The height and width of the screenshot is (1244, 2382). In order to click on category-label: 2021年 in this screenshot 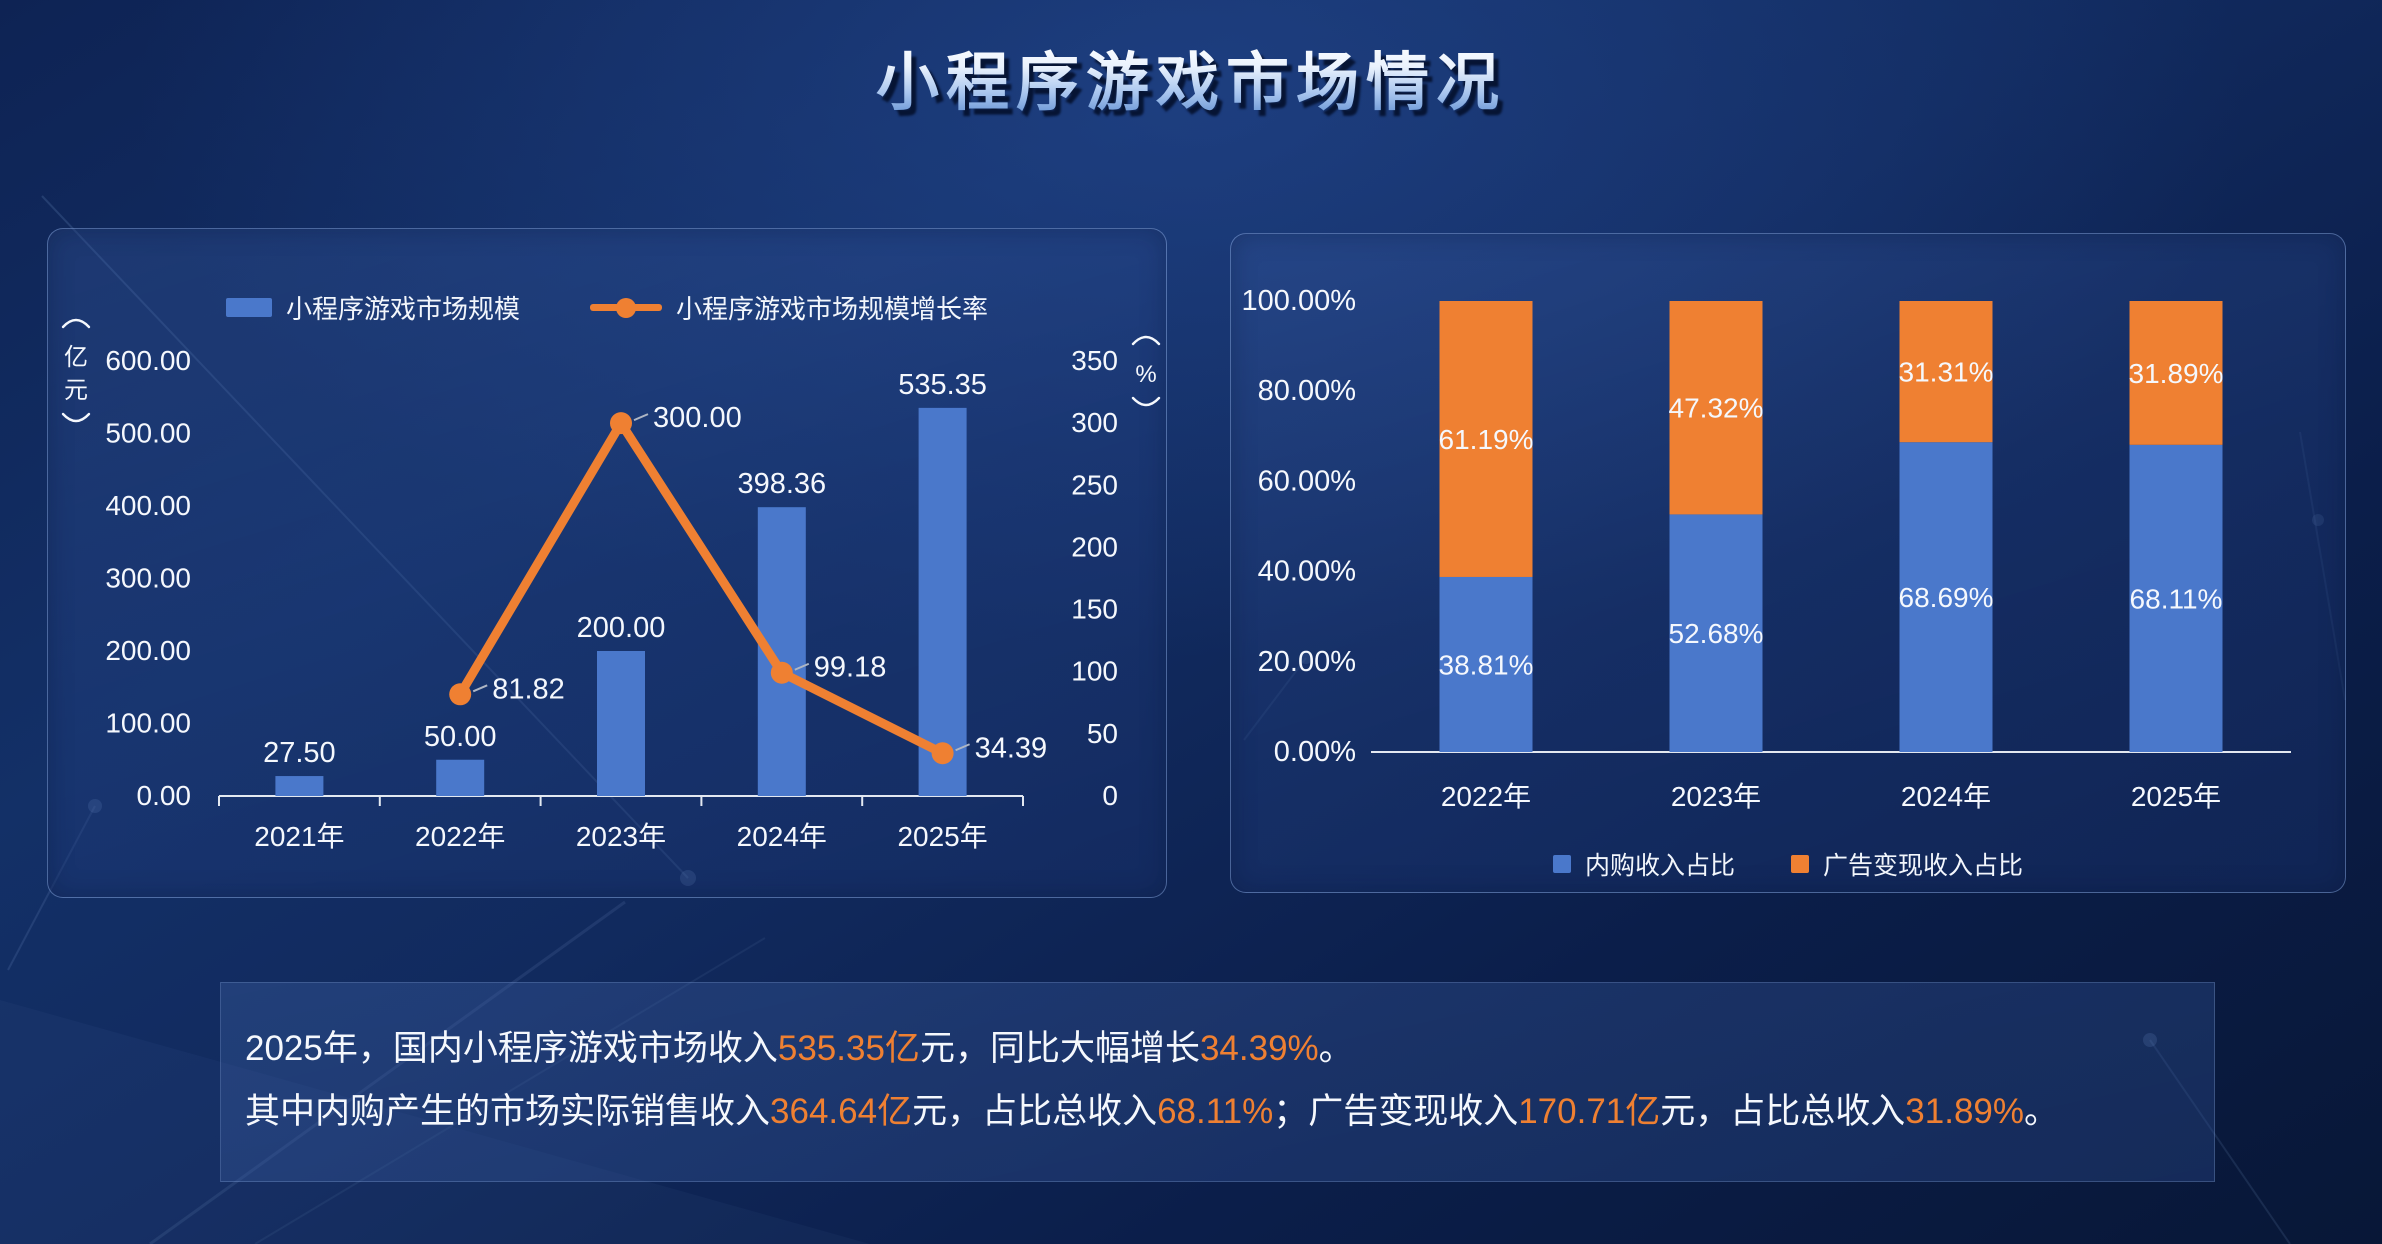, I will do `click(299, 836)`.